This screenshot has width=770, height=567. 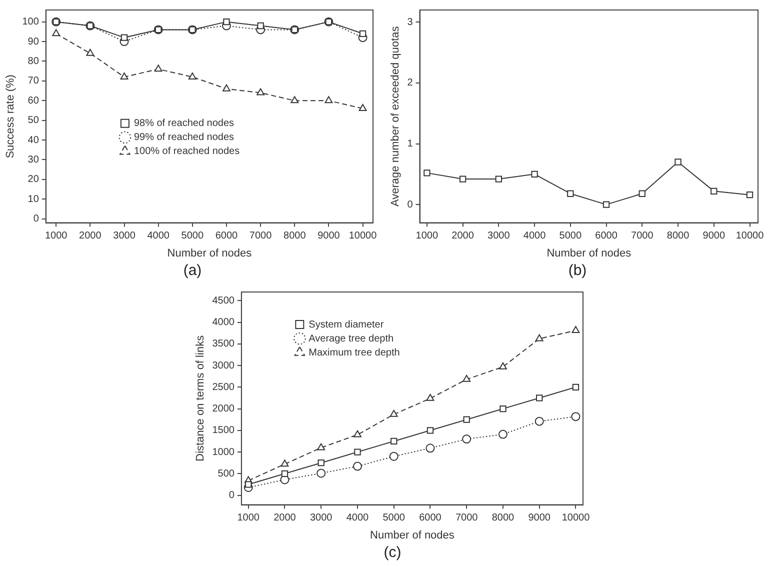 What do you see at coordinates (184, 124) in the screenshot?
I see `legend-label: 98% of reached nodes` at bounding box center [184, 124].